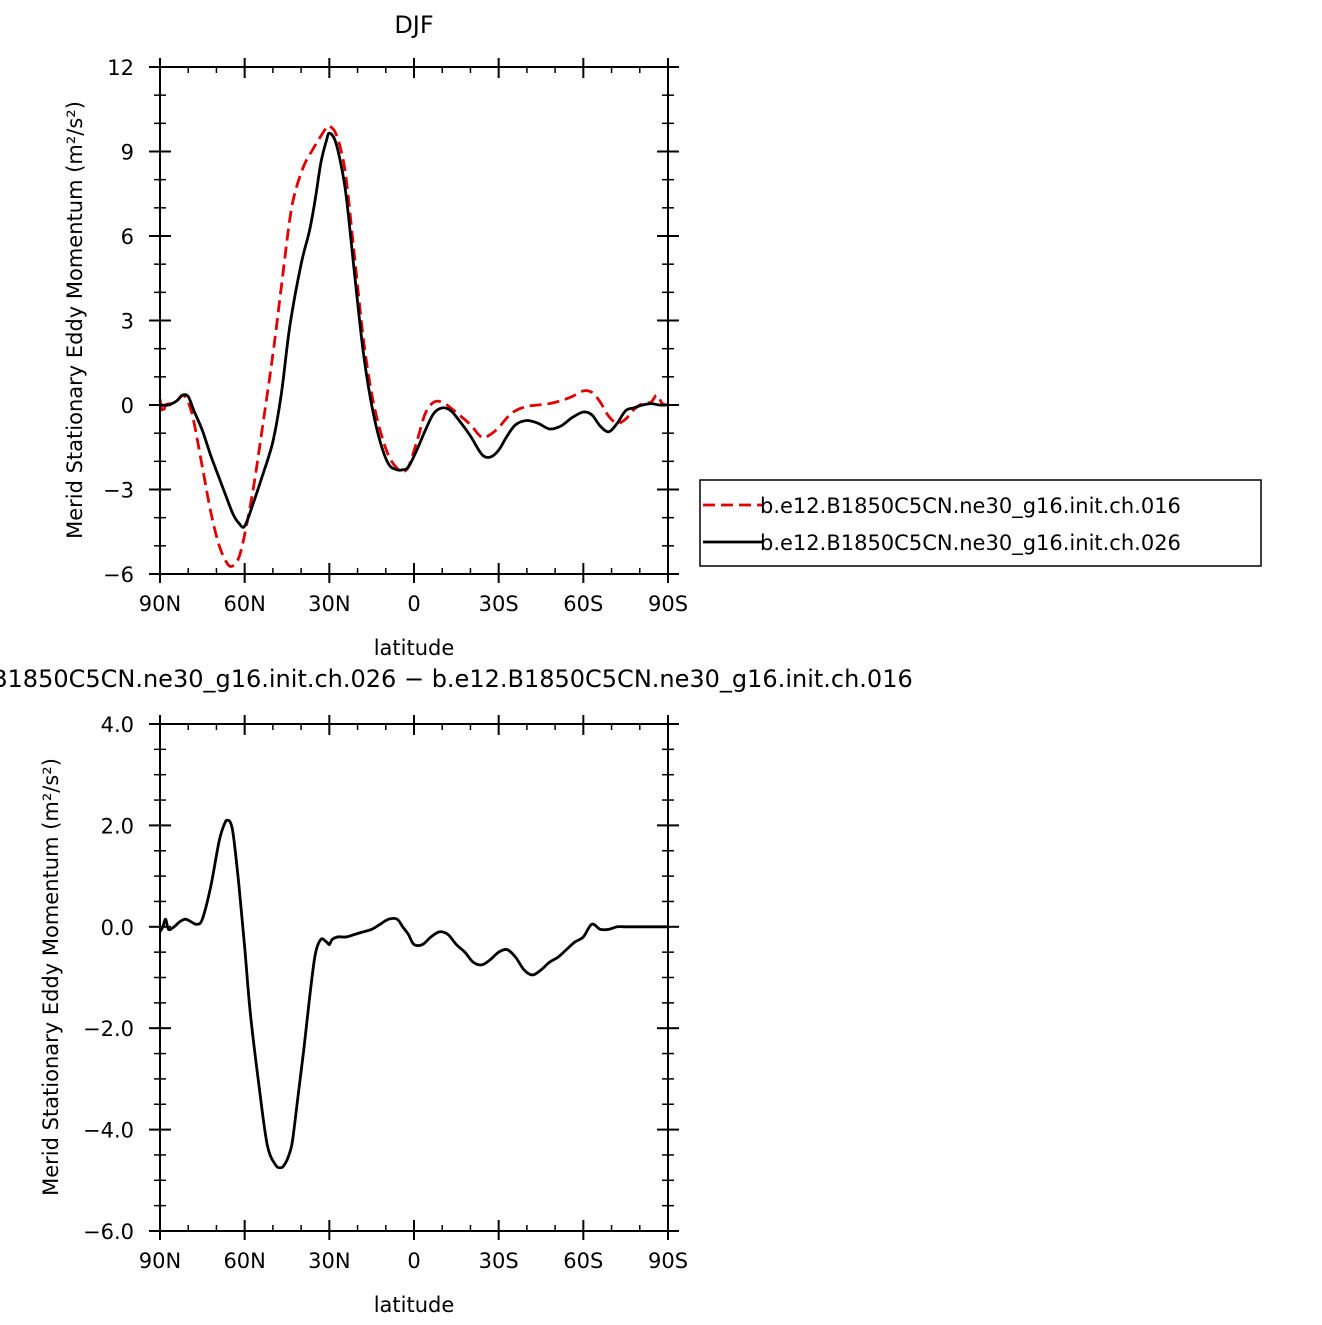 This screenshot has height=1325, width=1322. I want to click on top-series-group, so click(413, 346).